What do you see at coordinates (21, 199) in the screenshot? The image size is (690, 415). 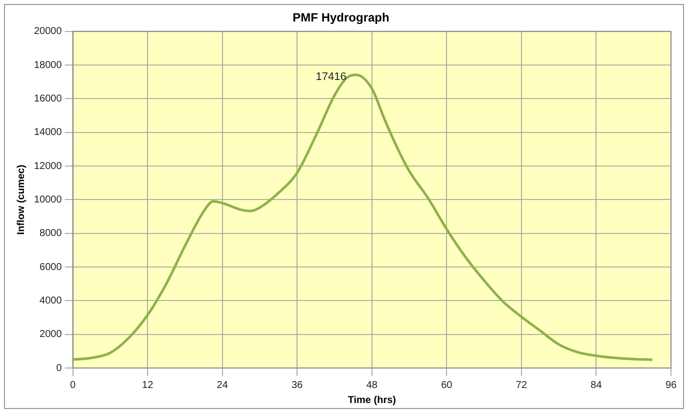 I see `y-axis-title: Inflow (cumec)` at bounding box center [21, 199].